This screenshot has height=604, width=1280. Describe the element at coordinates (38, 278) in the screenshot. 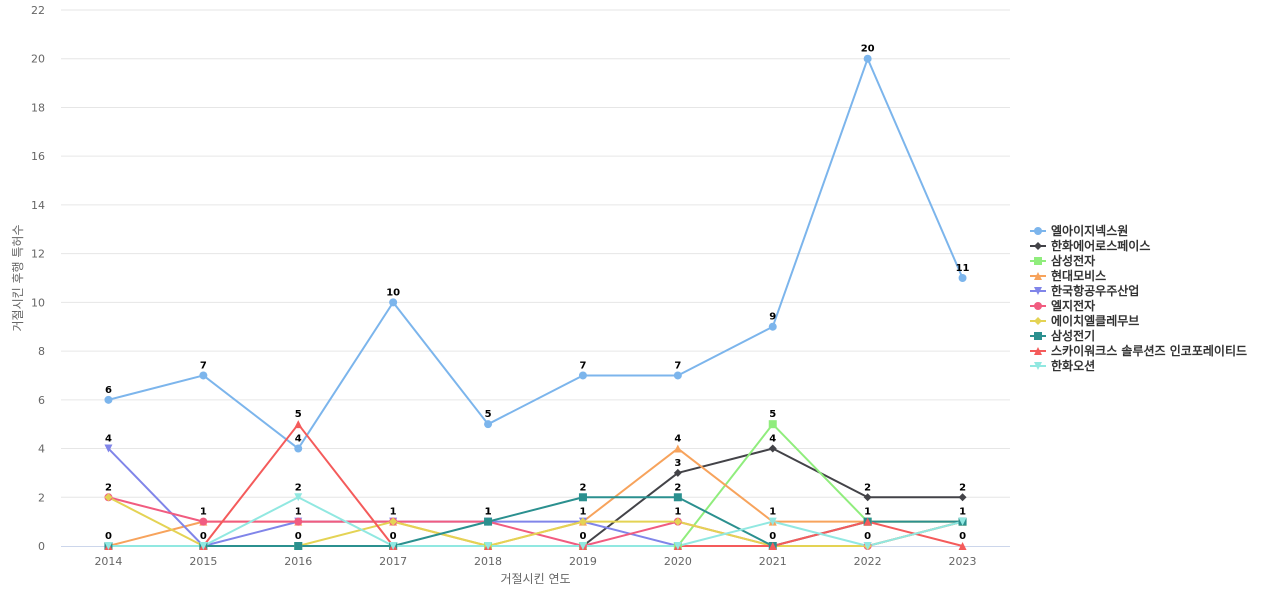

I see `y-axis-ticks: 0 2 4 6 8 10 12 14 16 18 20 22` at that location.